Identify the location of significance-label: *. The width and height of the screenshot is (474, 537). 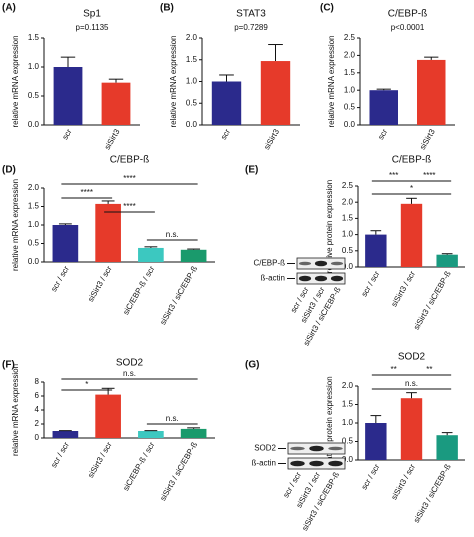
(411, 188).